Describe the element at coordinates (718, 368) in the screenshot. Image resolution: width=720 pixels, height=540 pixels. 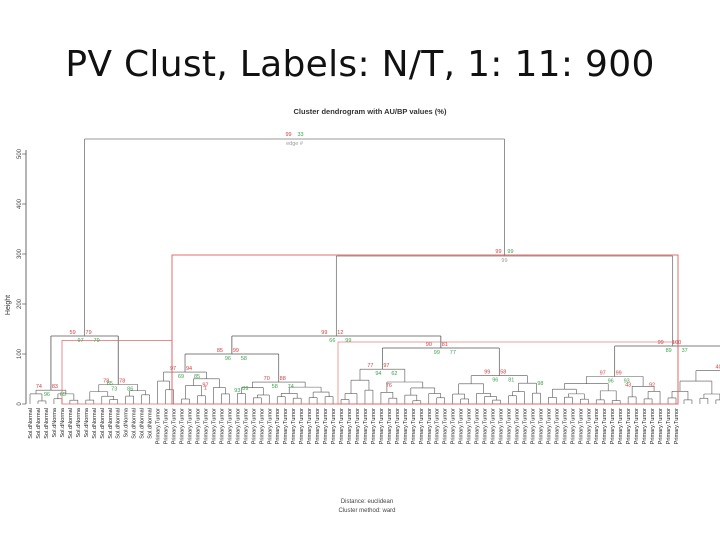
I see `au-value: 40` at that location.